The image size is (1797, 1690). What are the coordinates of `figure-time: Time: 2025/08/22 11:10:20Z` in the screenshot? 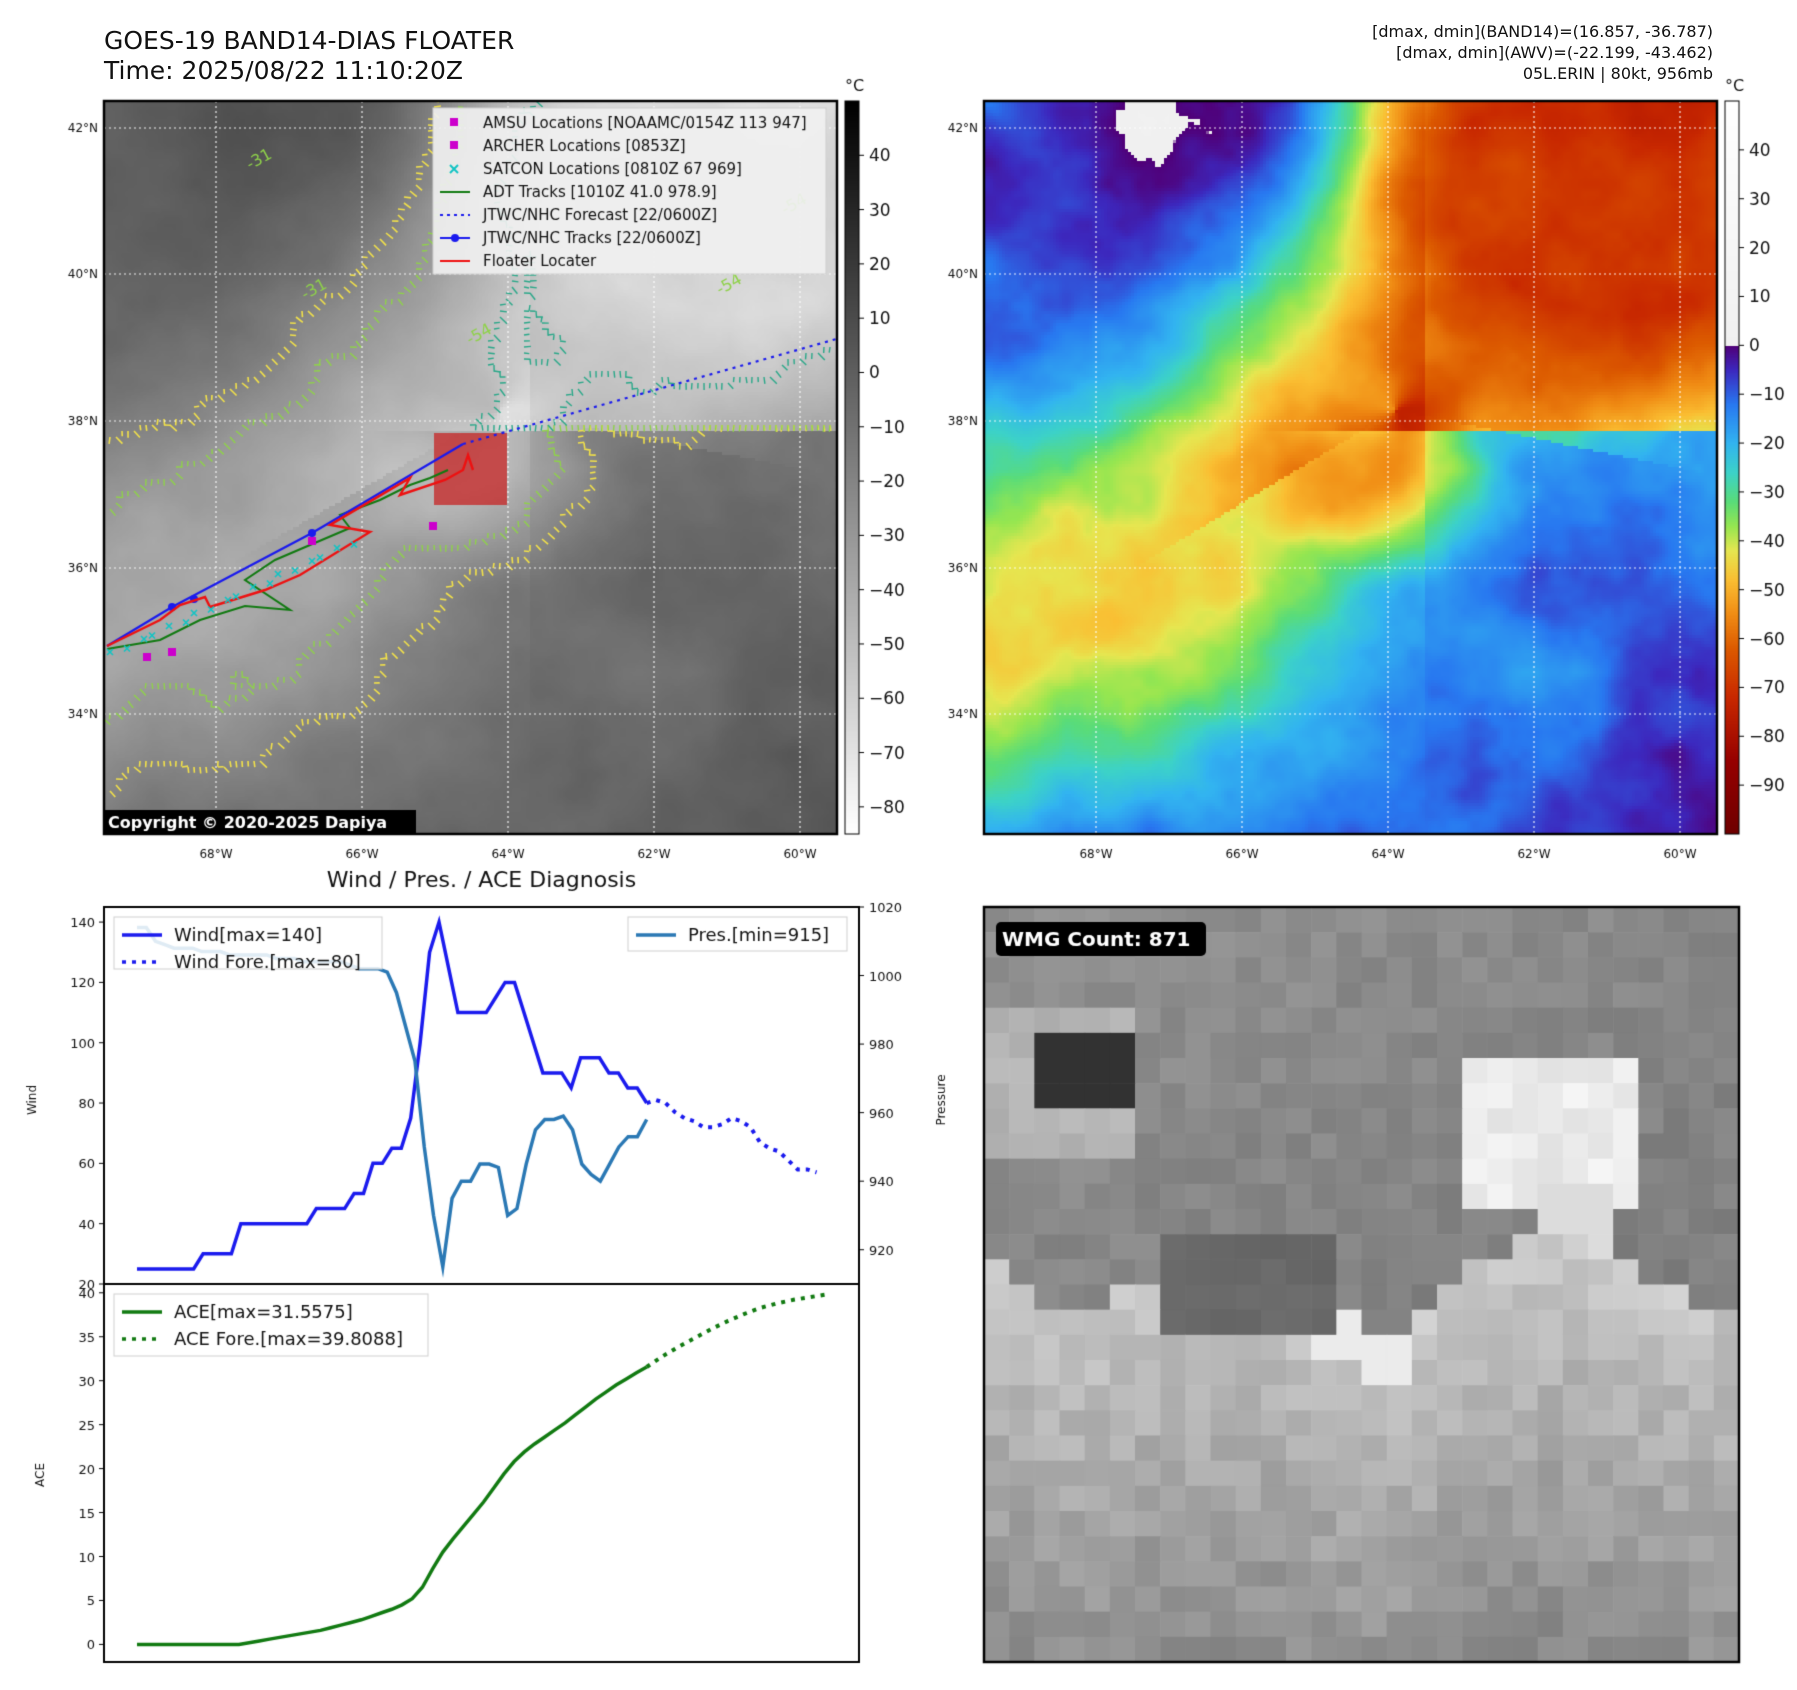 It's located at (283, 70).